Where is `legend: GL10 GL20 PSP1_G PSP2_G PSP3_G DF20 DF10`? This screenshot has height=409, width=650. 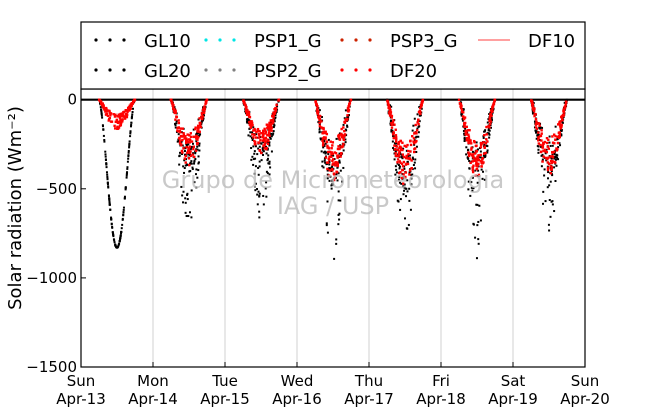
legend: GL10 GL20 PSP1_G PSP2_G PSP3_G DF20 DF10 is located at coordinates (333, 55).